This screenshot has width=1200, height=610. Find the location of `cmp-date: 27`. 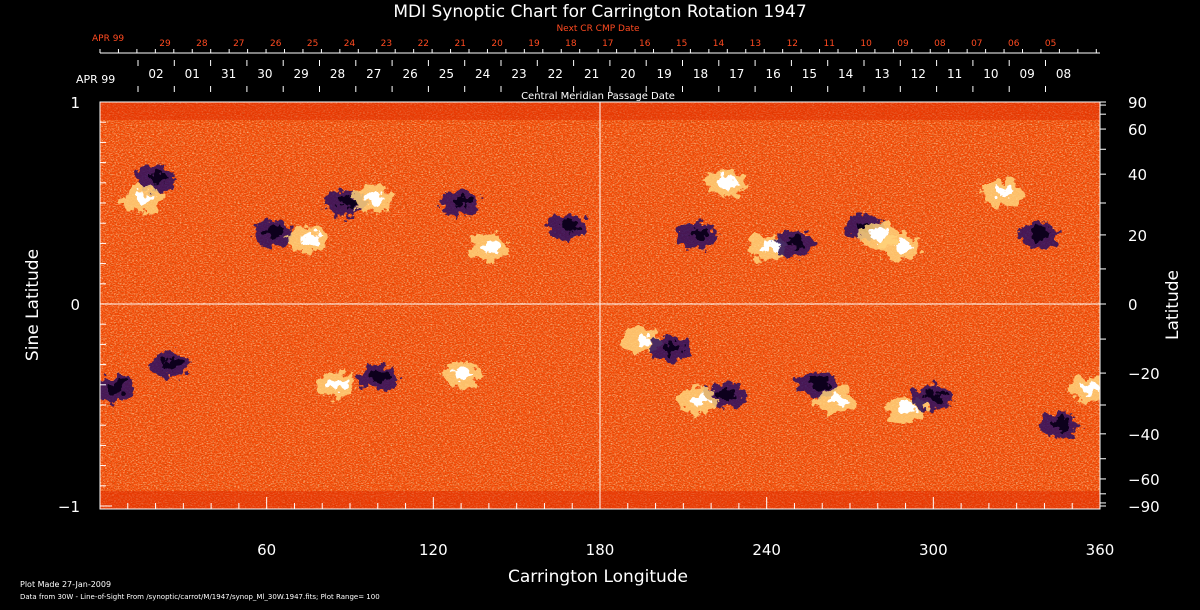

cmp-date: 27 is located at coordinates (373, 74).